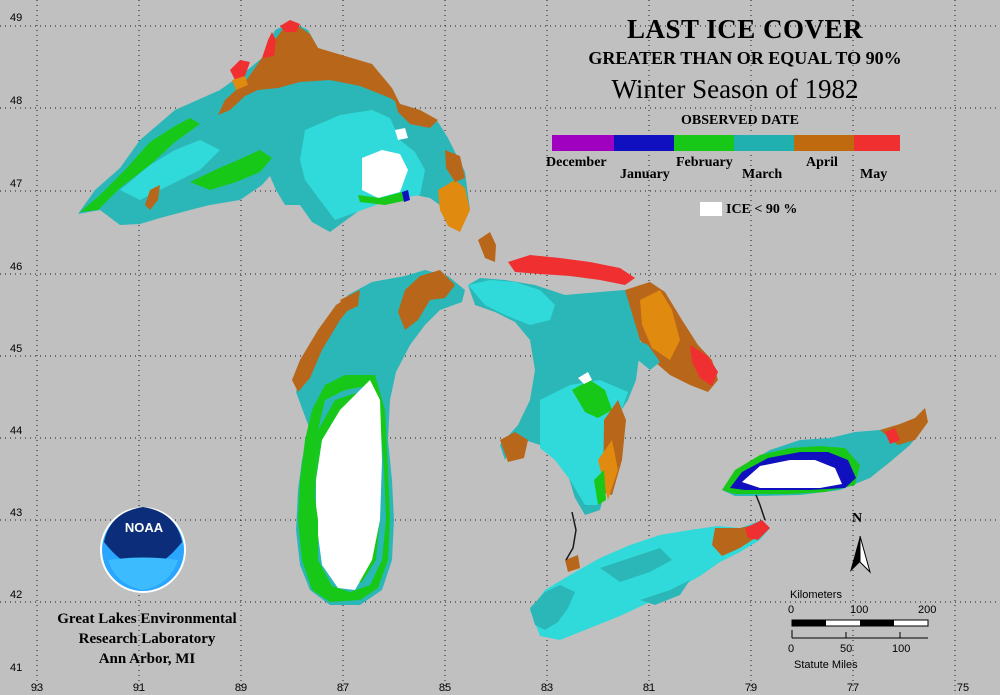 This screenshot has height=695, width=1000. What do you see at coordinates (511, 302) in the screenshot?
I see `huron-cyan-n` at bounding box center [511, 302].